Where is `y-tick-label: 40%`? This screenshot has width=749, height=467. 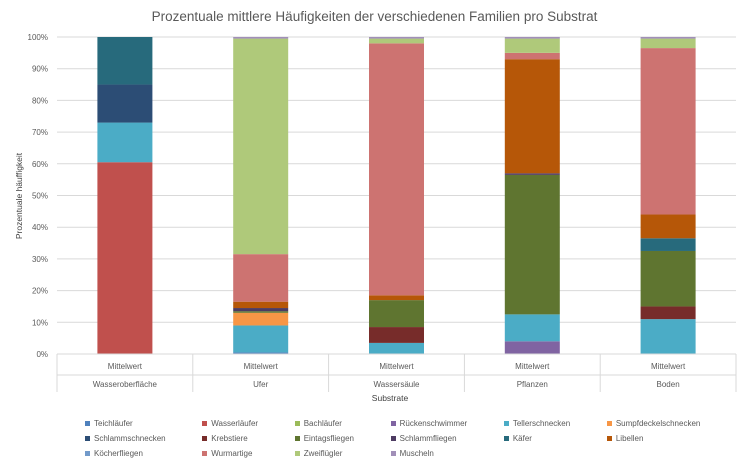 y-tick-label: 40% is located at coordinates (40, 227).